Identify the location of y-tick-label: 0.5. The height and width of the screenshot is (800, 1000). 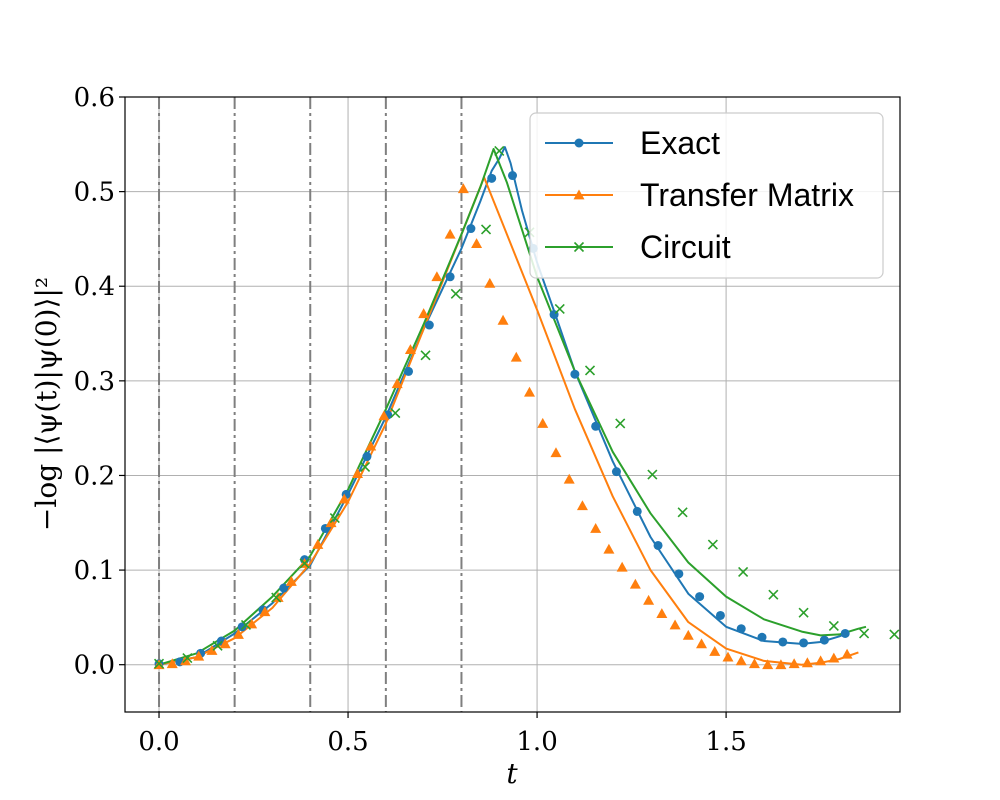
(94, 193).